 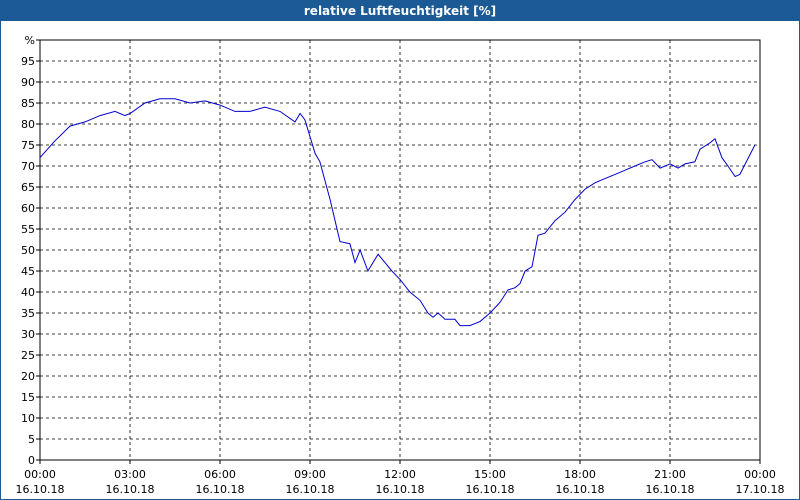 What do you see at coordinates (28, 103) in the screenshot?
I see `y-tick-label: 85` at bounding box center [28, 103].